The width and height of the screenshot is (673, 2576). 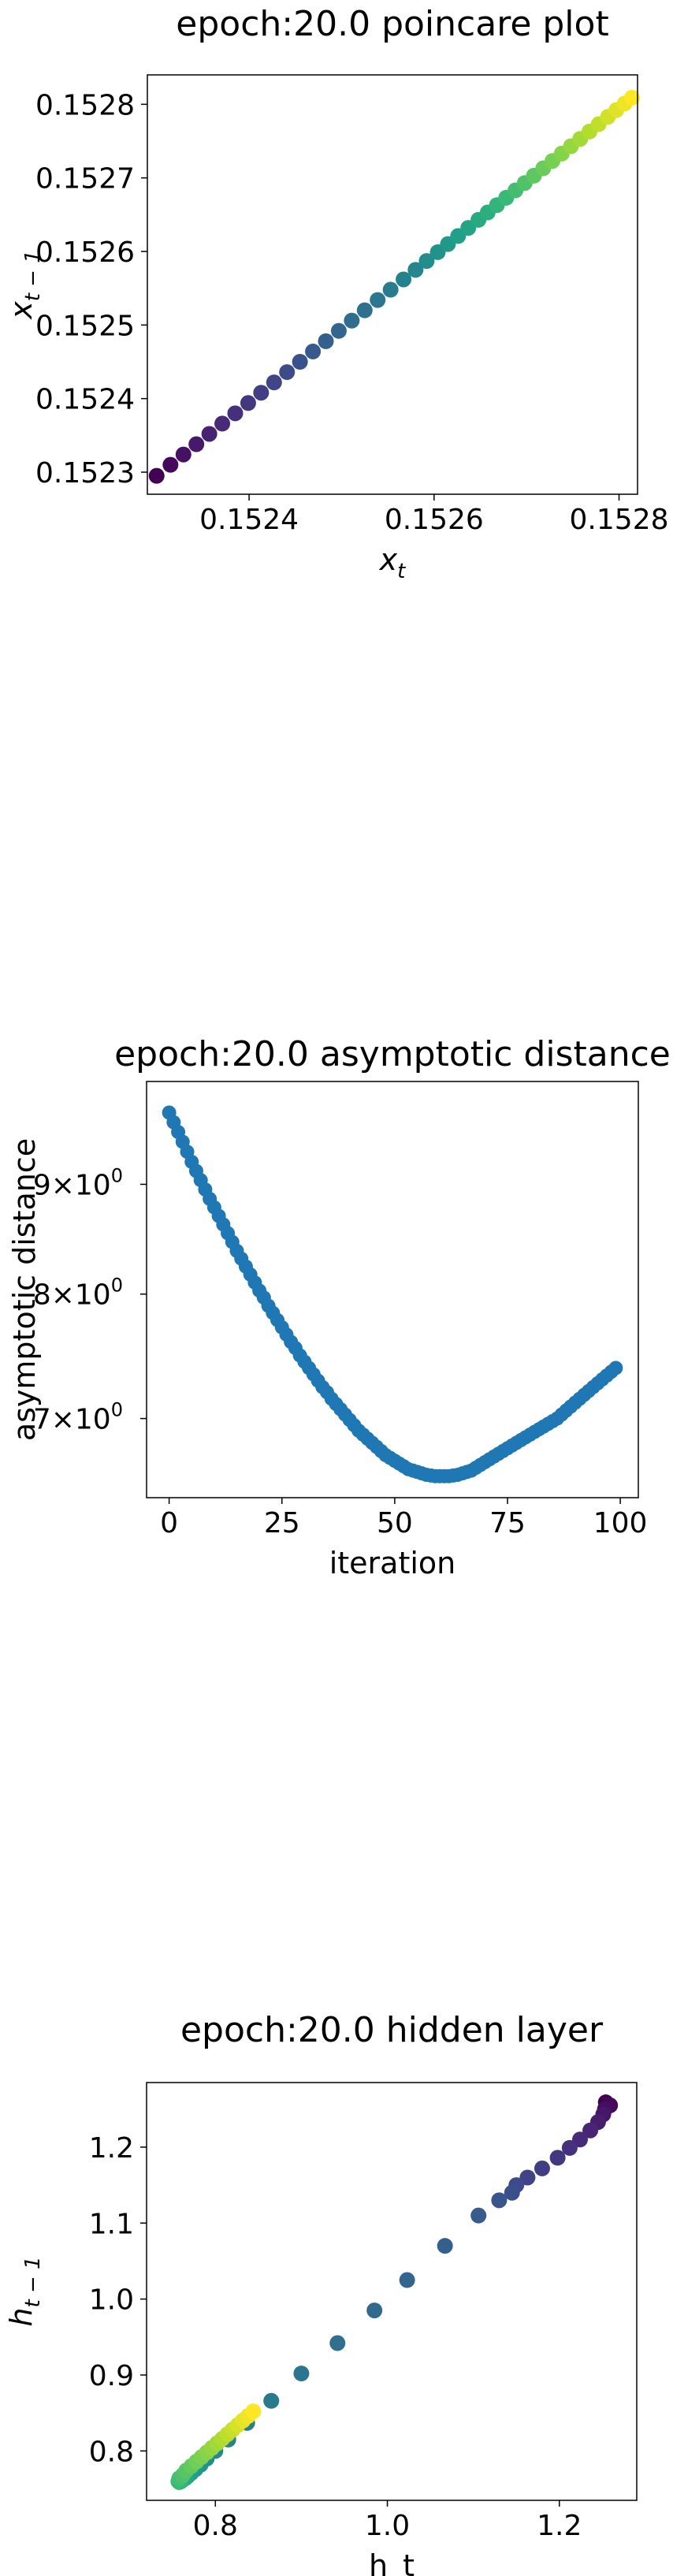 What do you see at coordinates (387, 2526) in the screenshot?
I see `x-tick-label: 1.0` at bounding box center [387, 2526].